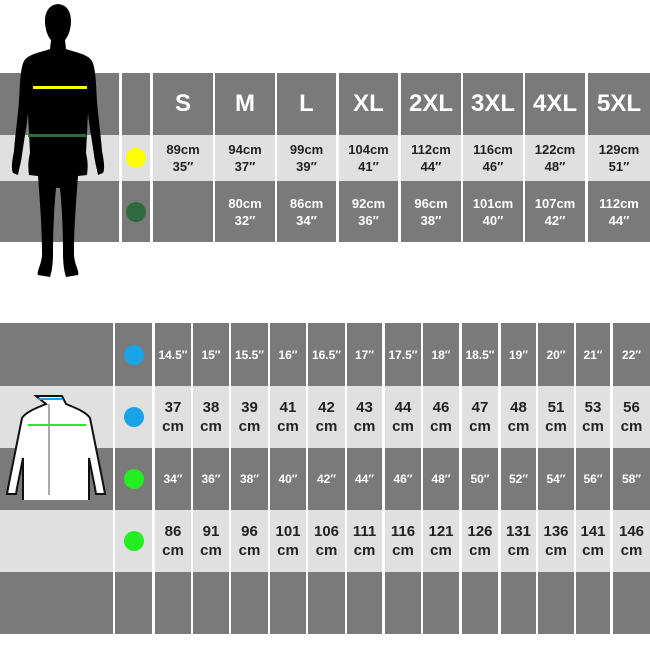 The width and height of the screenshot is (650, 650). I want to click on cell-text: 86cm, so click(306, 203).